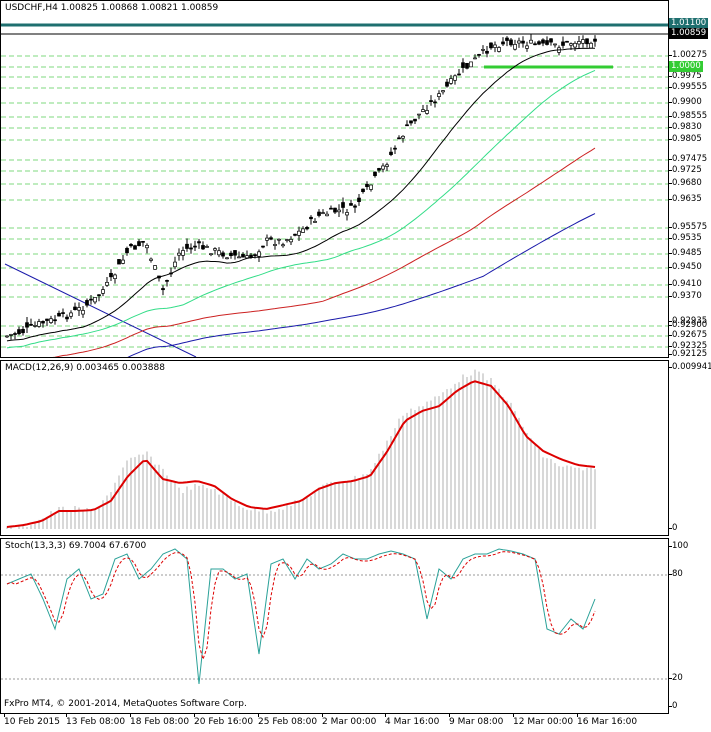 Image resolution: width=711 pixels, height=732 pixels. I want to click on price-axis-label: 0.92675, so click(688, 335).